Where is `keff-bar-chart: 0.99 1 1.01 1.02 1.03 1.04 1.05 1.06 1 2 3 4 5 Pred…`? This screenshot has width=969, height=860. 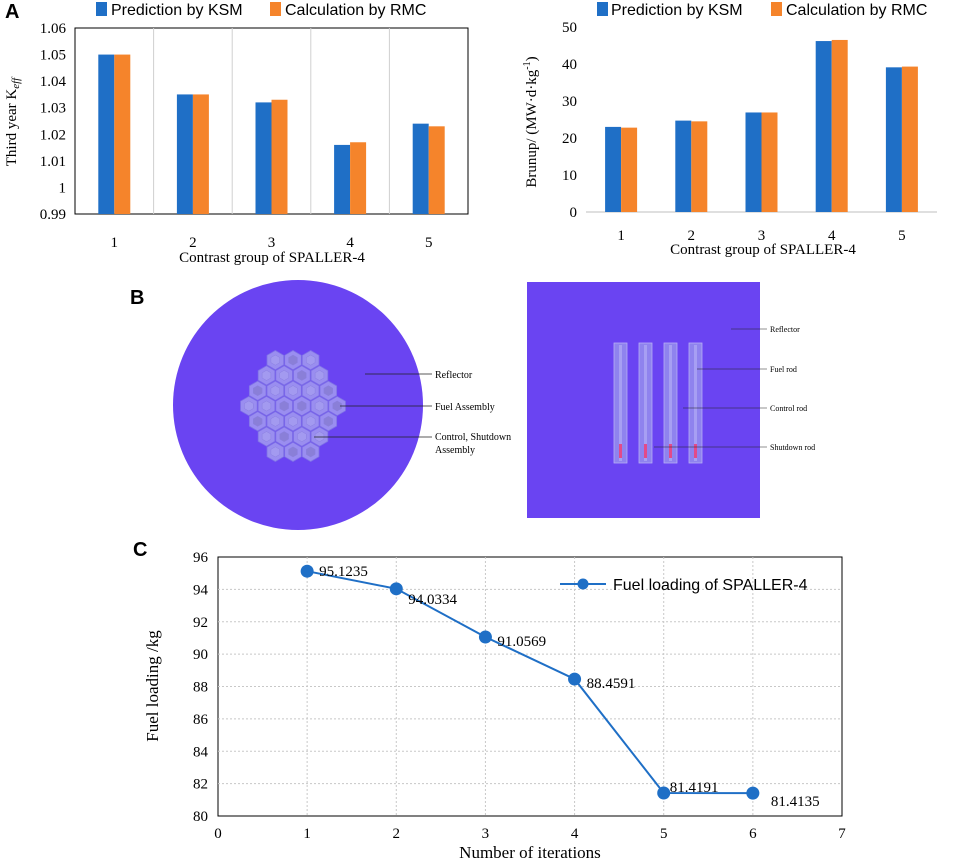 keff-bar-chart: 0.99 1 1.01 1.02 1.03 1.04 1.05 1.06 1 2 3 4 5 Pred… is located at coordinates (236, 134).